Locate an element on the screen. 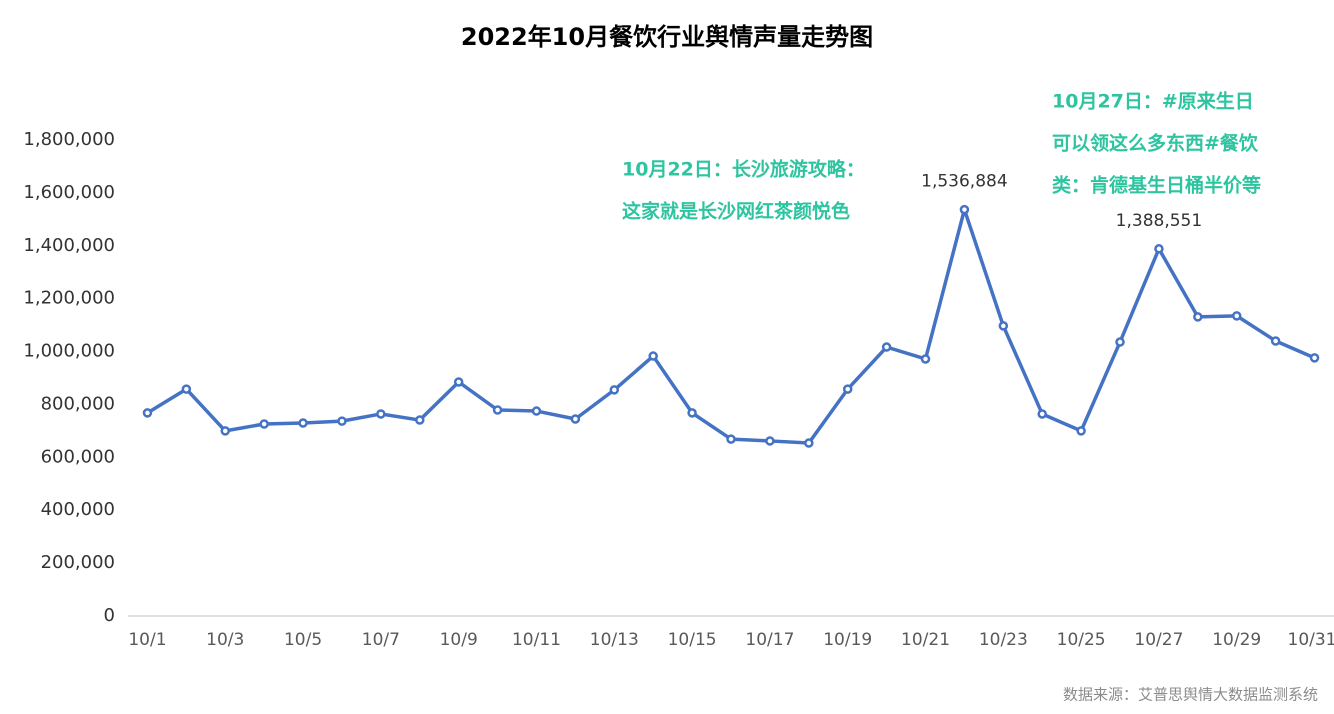 The image size is (1334, 714). x-tick-label: 10/25 is located at coordinates (1081, 640).